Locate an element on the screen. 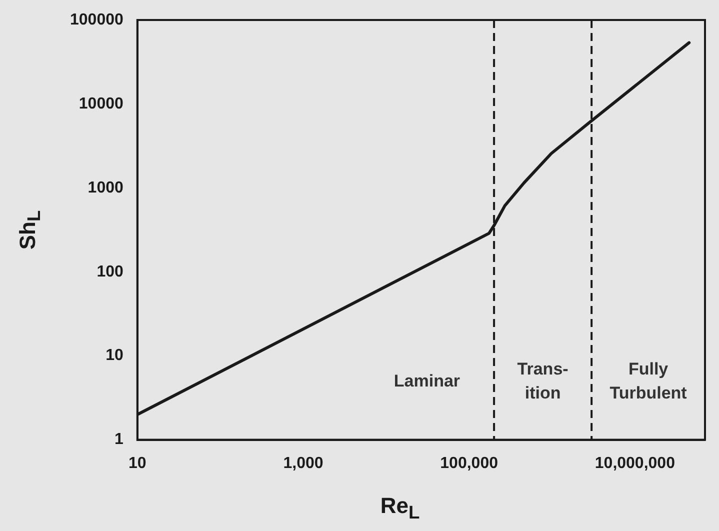 The width and height of the screenshot is (719, 531). x-tick-label: 1,000 is located at coordinates (303, 463).